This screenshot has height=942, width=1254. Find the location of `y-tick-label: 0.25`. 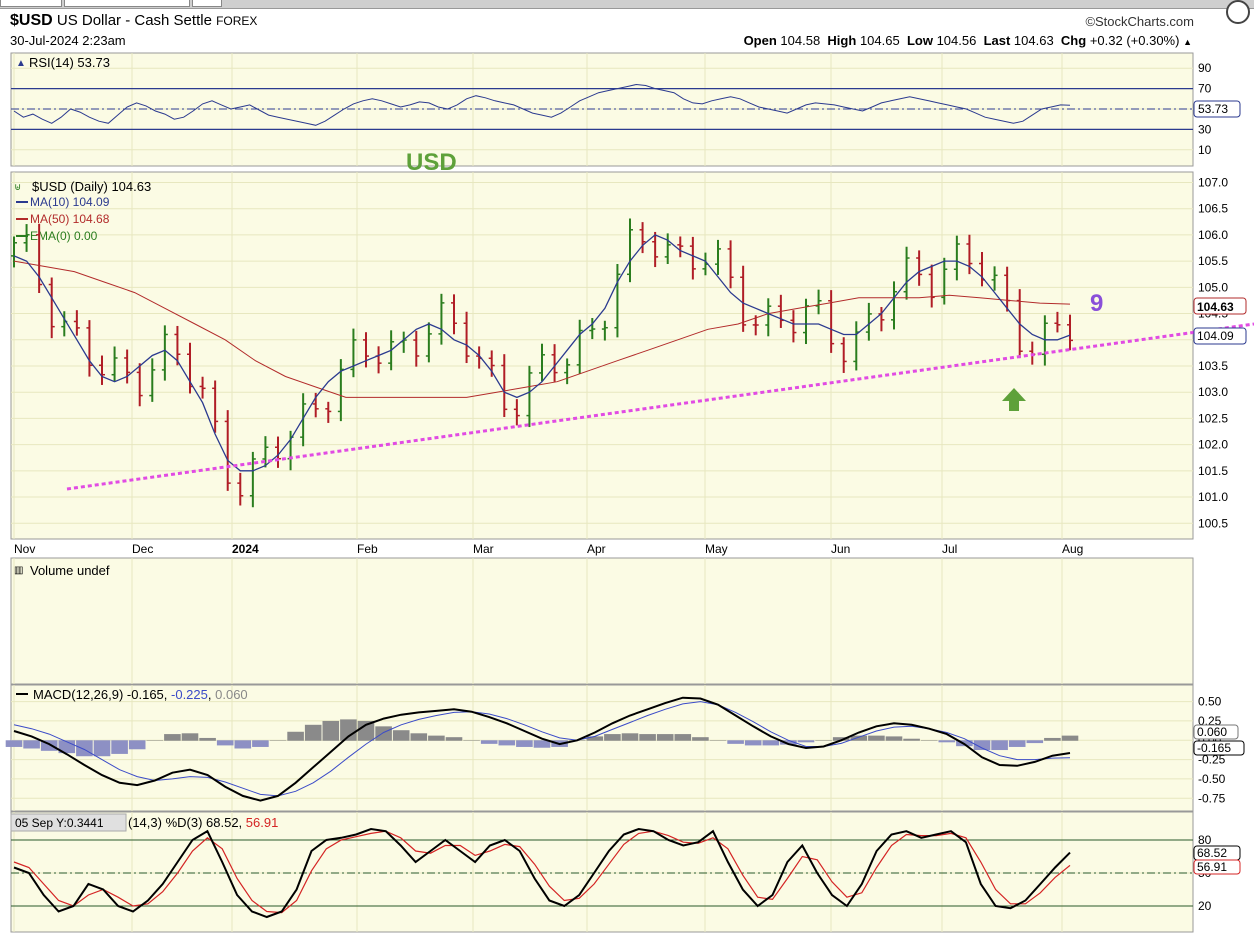

y-tick-label: 0.25 is located at coordinates (1210, 721).